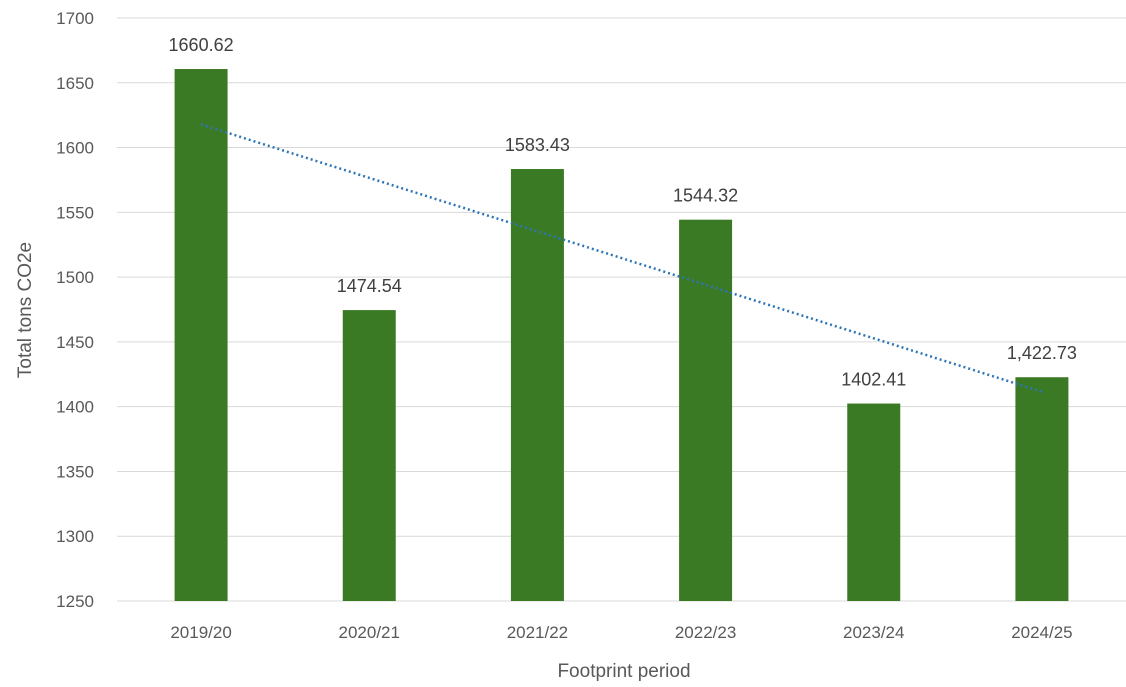  I want to click on x-tick-label: 2019/20, so click(200, 632).